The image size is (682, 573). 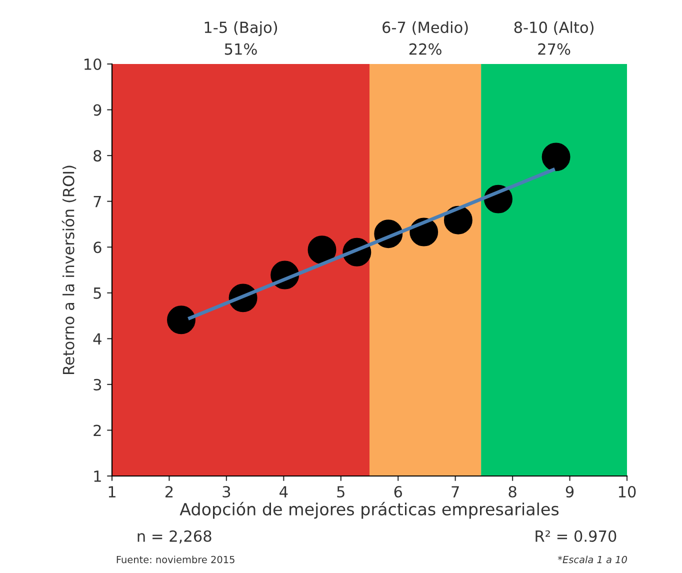 I want to click on x-tick-label: 3, so click(x=226, y=492).